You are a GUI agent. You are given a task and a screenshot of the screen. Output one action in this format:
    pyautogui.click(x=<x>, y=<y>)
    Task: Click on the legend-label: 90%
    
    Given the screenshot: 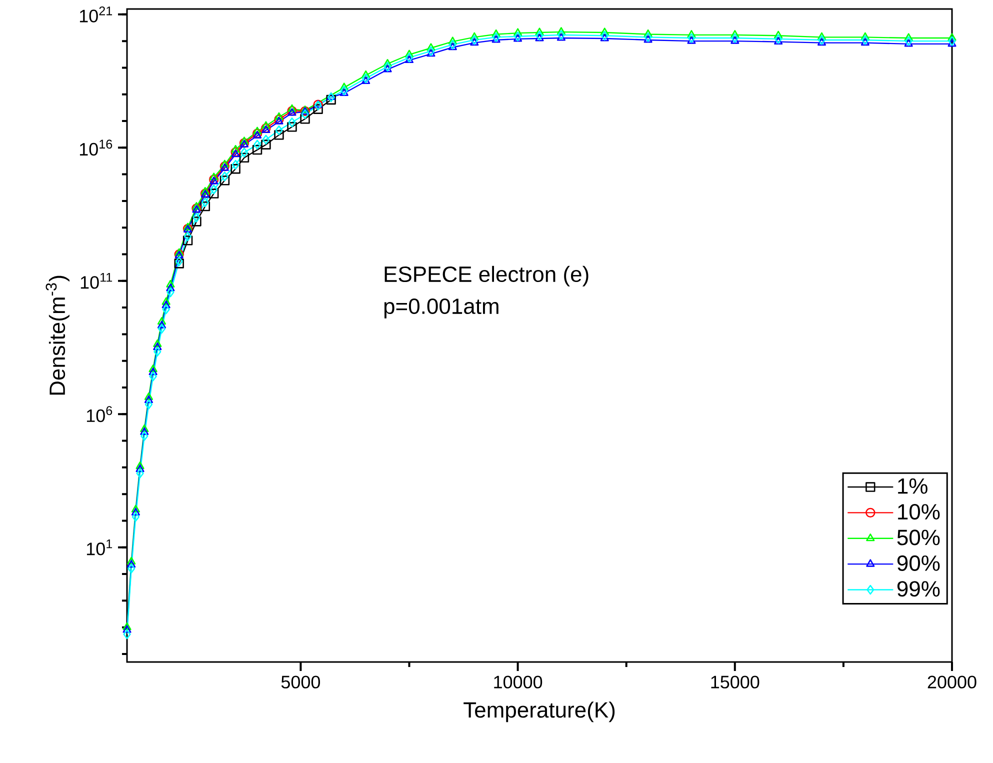 What is the action you would take?
    pyautogui.click(x=918, y=563)
    